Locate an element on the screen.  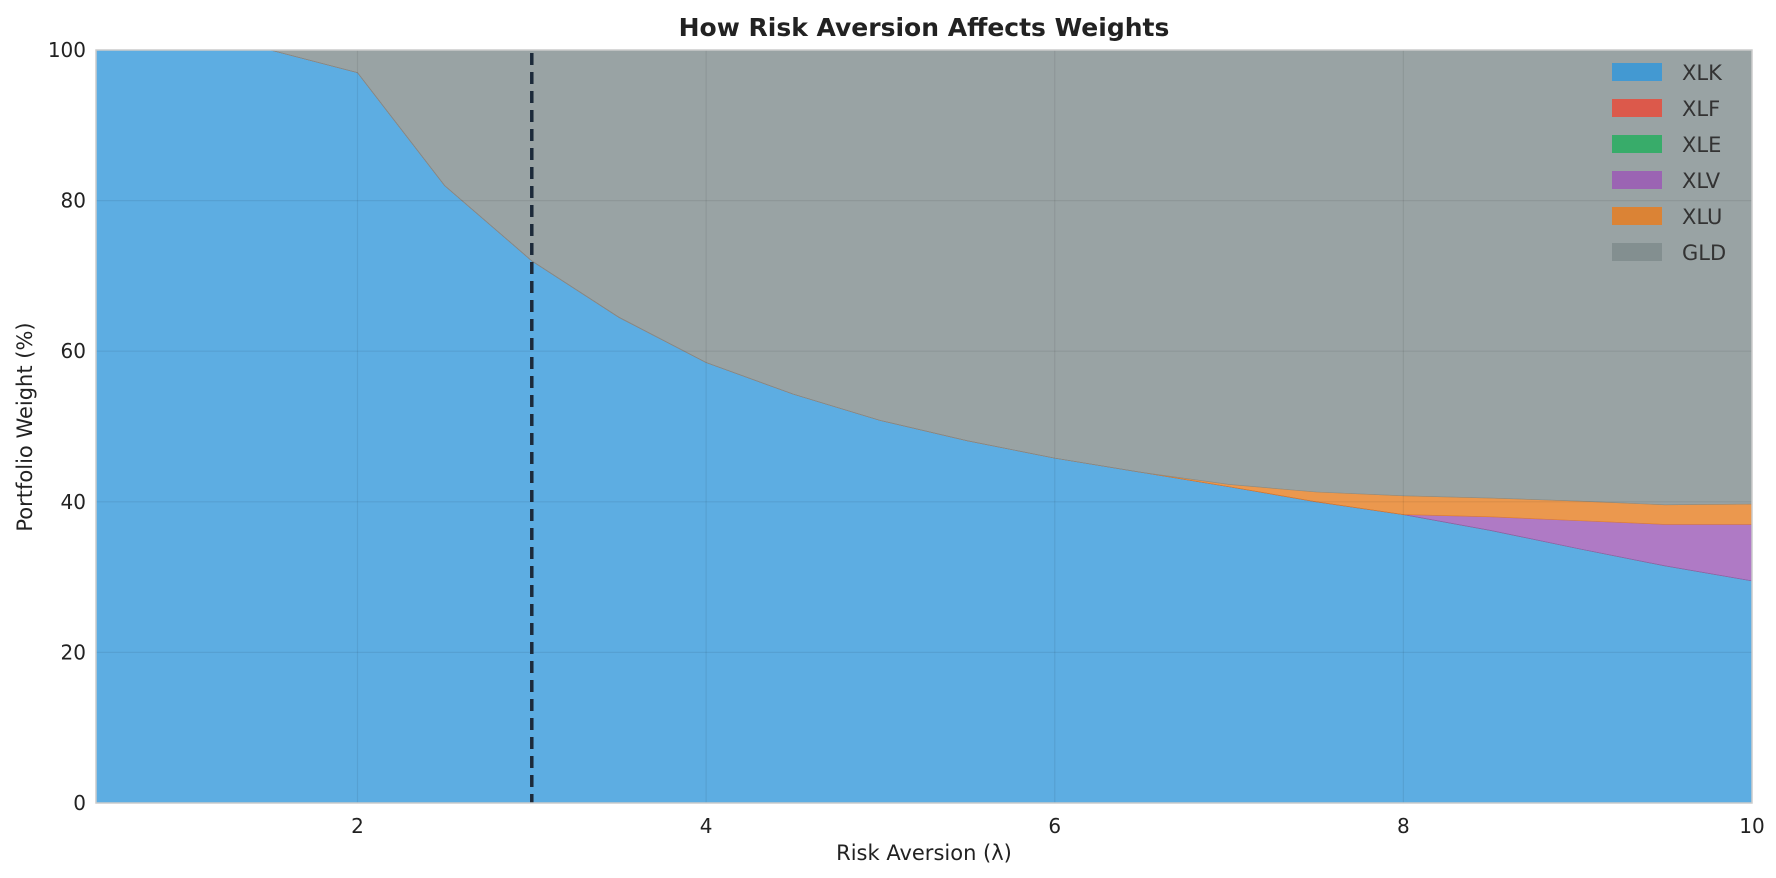
y-axis-label: Portfolio Weight (%) is located at coordinates (25, 426).